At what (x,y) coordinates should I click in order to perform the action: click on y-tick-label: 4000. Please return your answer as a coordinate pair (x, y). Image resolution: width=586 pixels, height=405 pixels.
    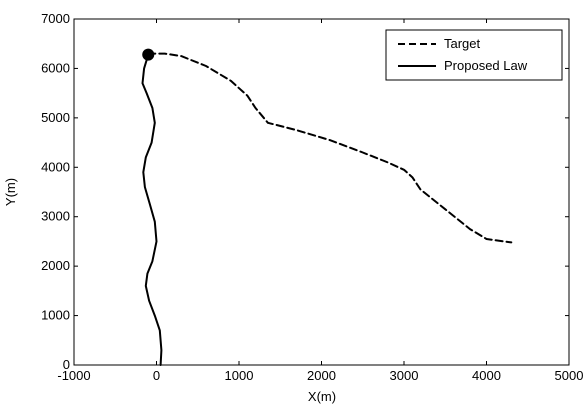
    Looking at the image, I should click on (55, 166).